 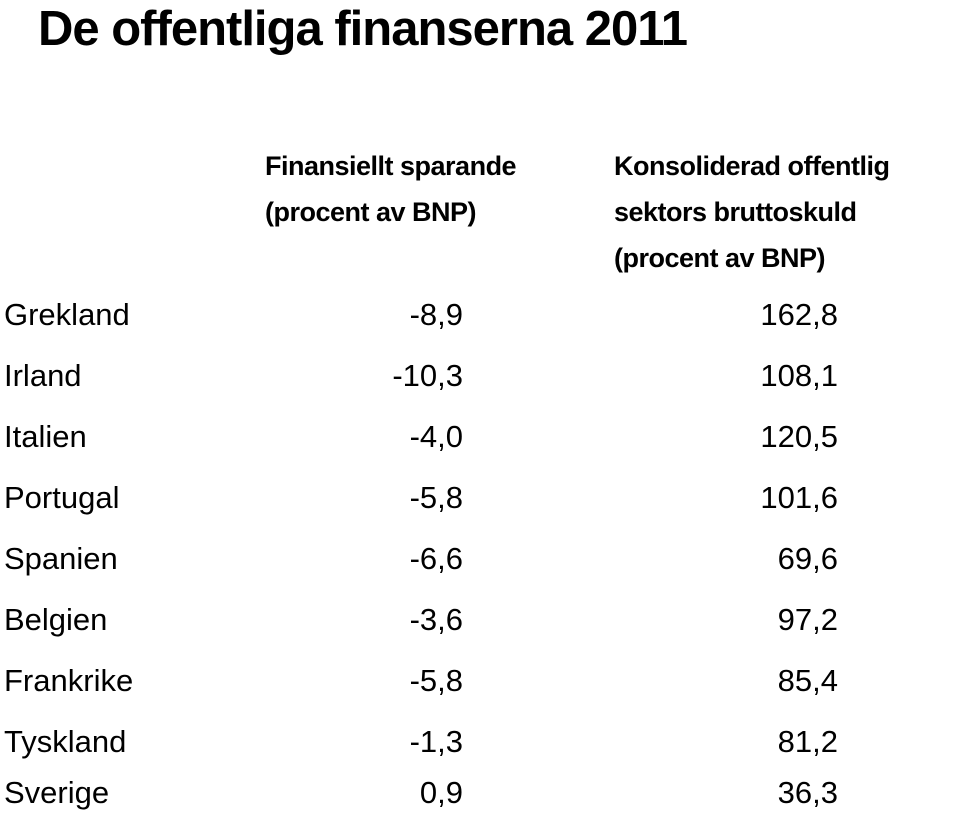 What do you see at coordinates (479, 792) in the screenshot?
I see `table-row: Sverige 0,9 36,3` at bounding box center [479, 792].